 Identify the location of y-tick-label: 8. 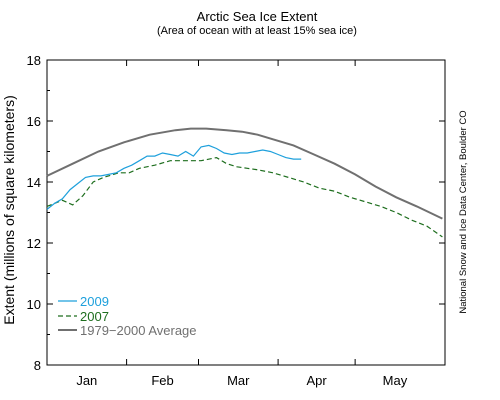
(37, 365).